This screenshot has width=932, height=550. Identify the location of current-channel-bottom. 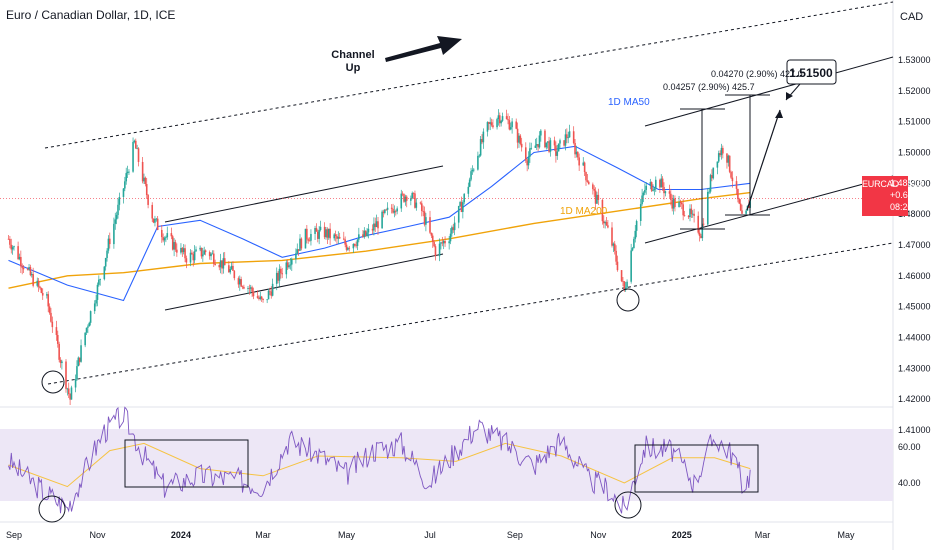
(769, 209).